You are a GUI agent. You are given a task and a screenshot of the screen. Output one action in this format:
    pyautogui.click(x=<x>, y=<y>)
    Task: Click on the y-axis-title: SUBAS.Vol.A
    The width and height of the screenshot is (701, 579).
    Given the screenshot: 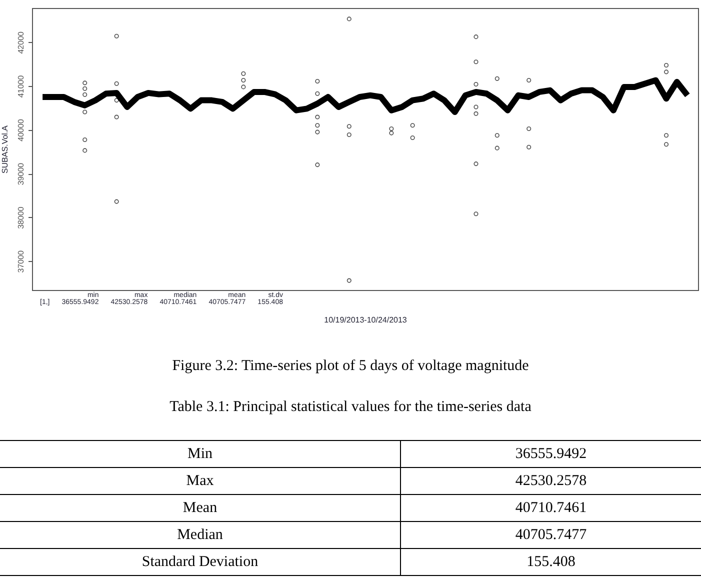 What is the action you would take?
    pyautogui.click(x=5, y=149)
    